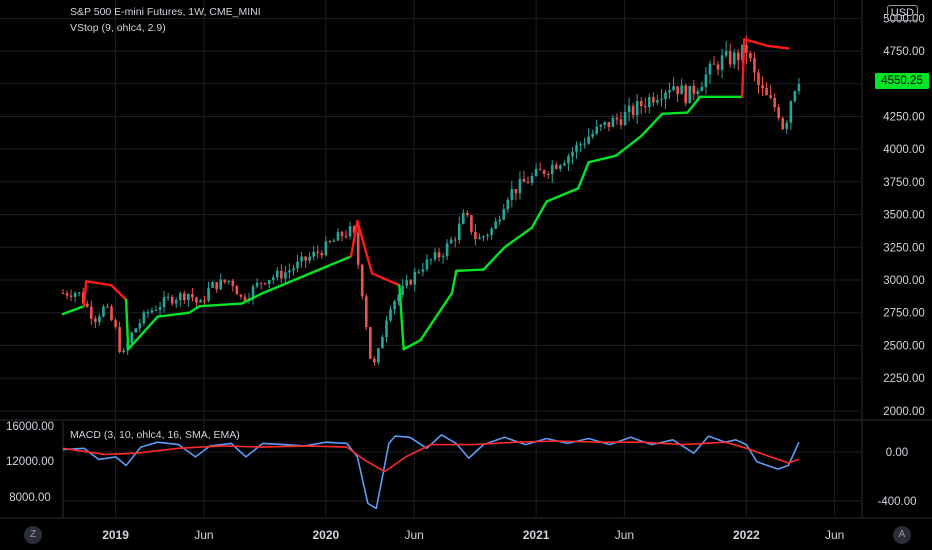  What do you see at coordinates (902, 535) in the screenshot?
I see `auto-scale-button: A` at bounding box center [902, 535].